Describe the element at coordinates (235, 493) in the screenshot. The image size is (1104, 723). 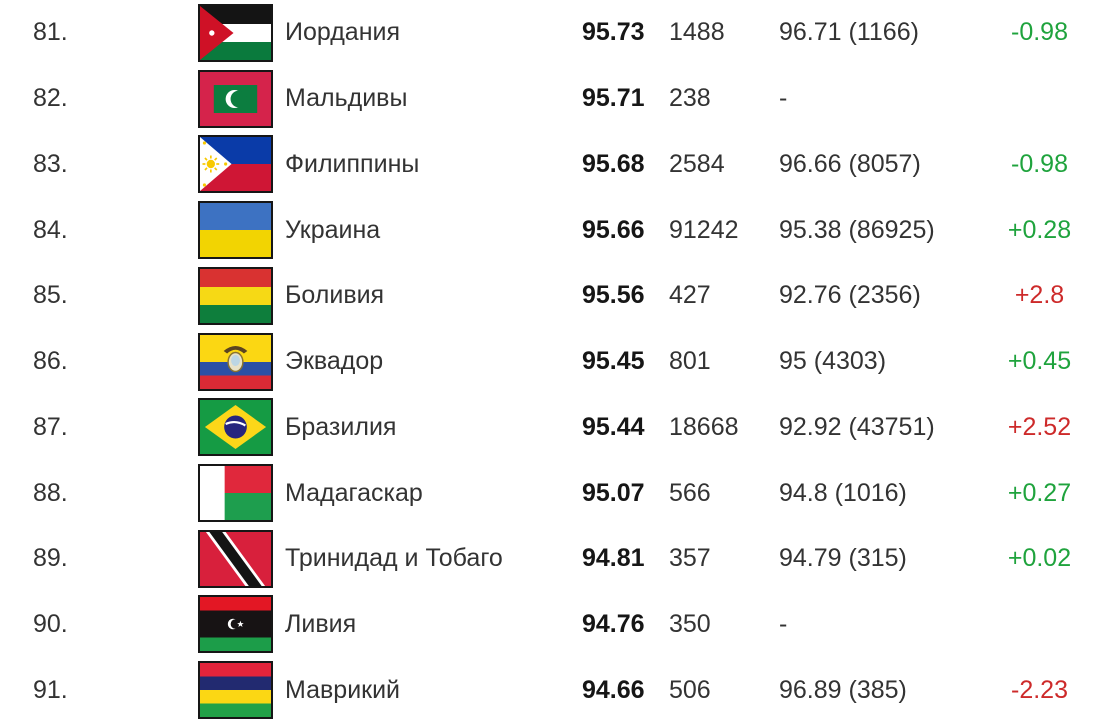
I see `madagascar-flag-icon` at that location.